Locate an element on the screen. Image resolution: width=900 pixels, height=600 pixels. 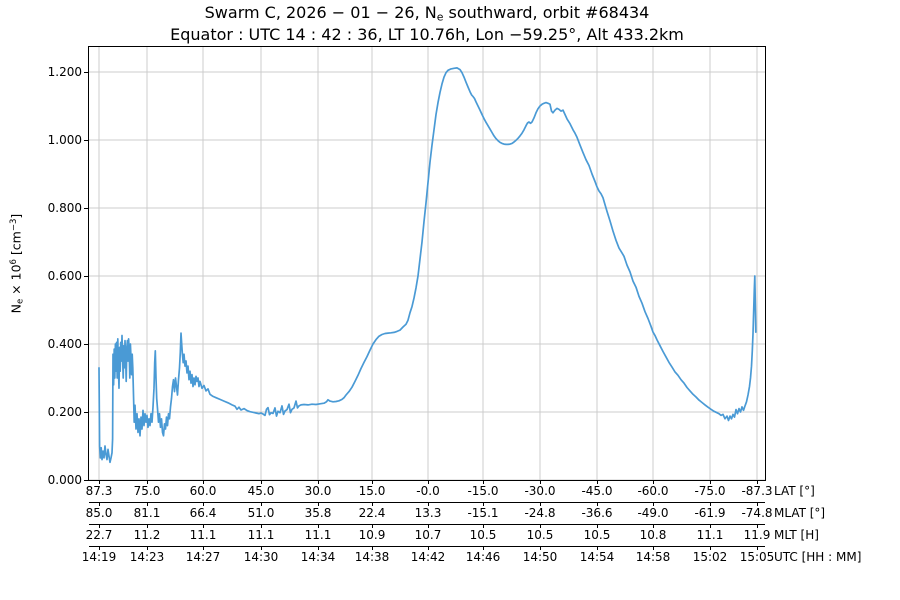
x-tick-label: 10.7 is located at coordinates (428, 535).